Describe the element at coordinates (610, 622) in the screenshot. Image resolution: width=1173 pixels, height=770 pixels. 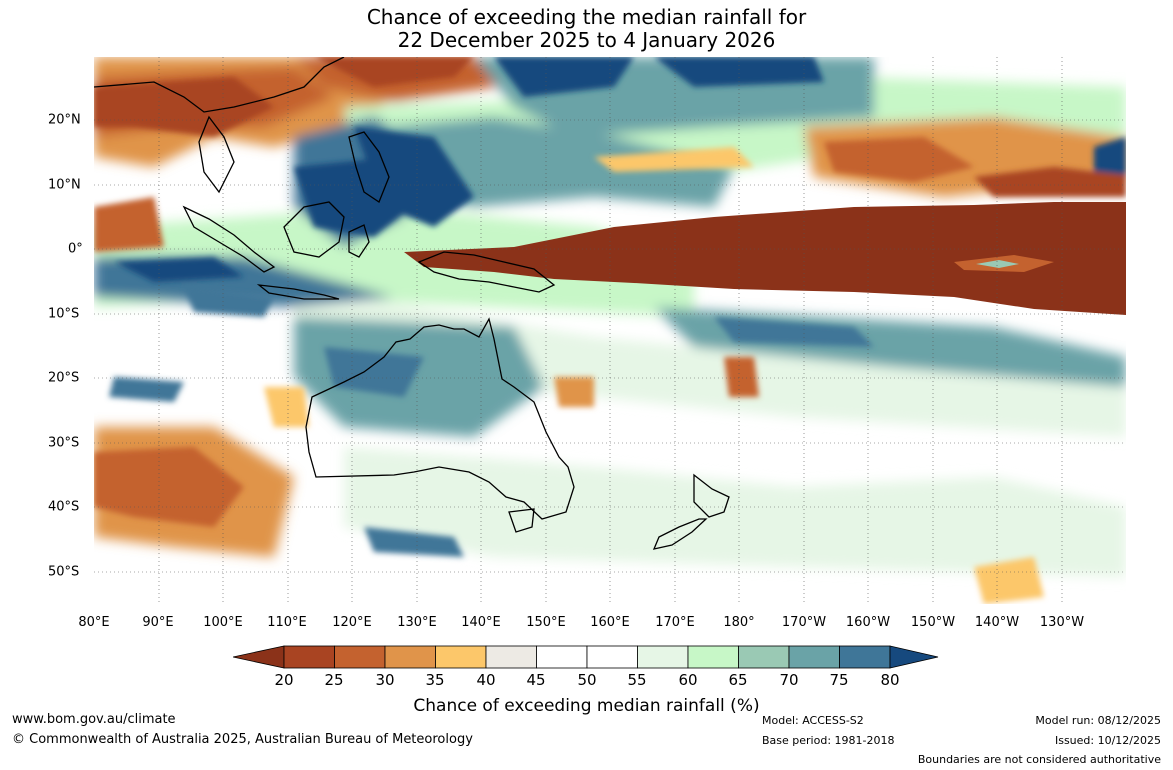
I see `lon-label: 160°E` at that location.